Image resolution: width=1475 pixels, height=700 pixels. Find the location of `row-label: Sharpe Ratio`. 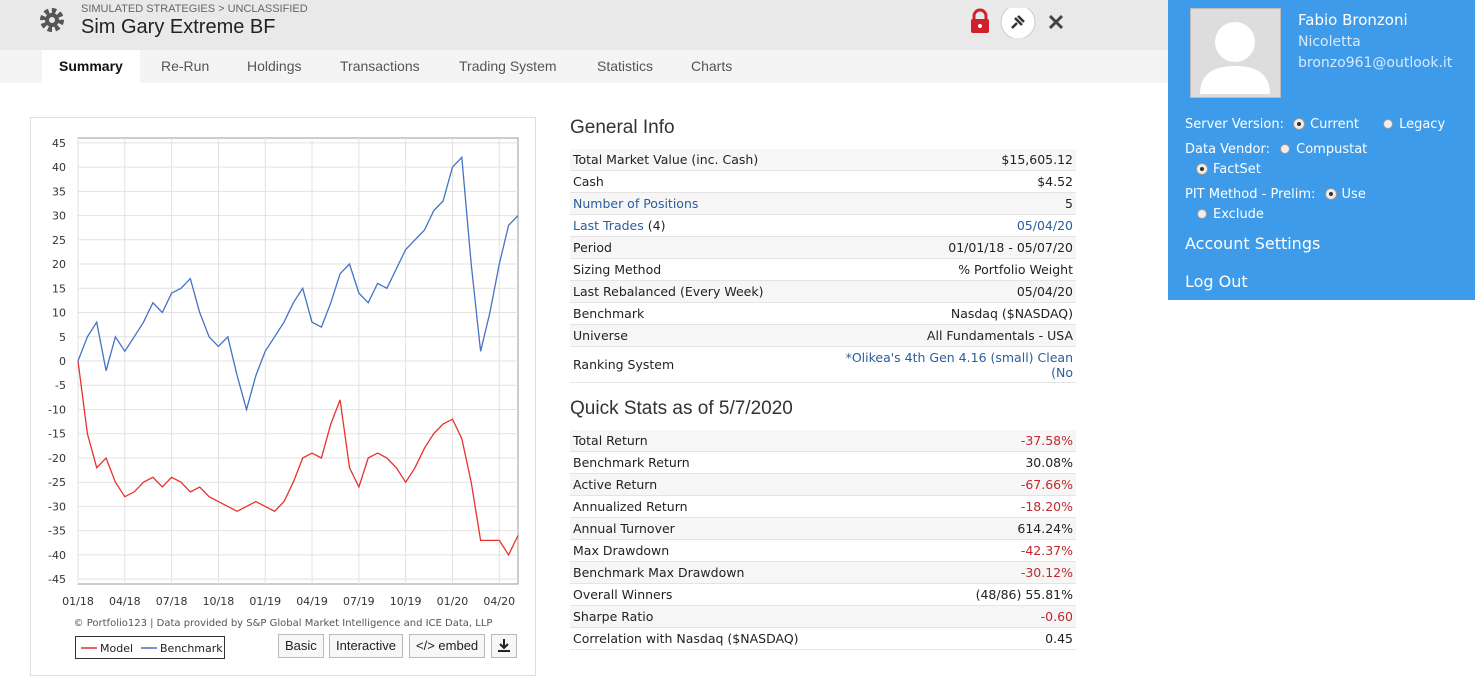

row-label: Sharpe Ratio is located at coordinates (745, 616).